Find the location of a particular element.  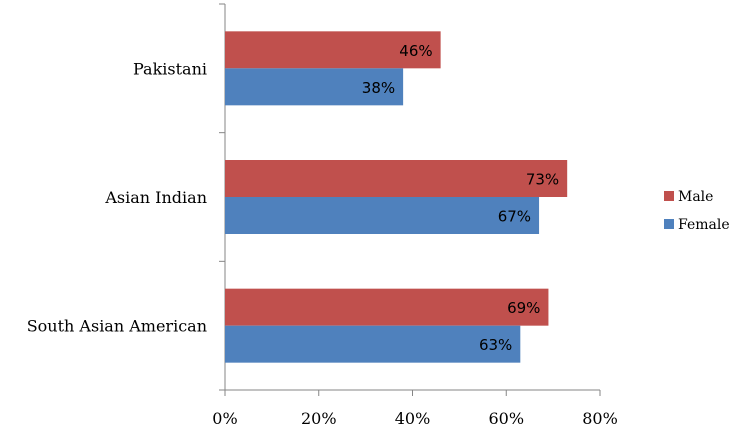

chart-legend: Male Female is located at coordinates (697, 211).